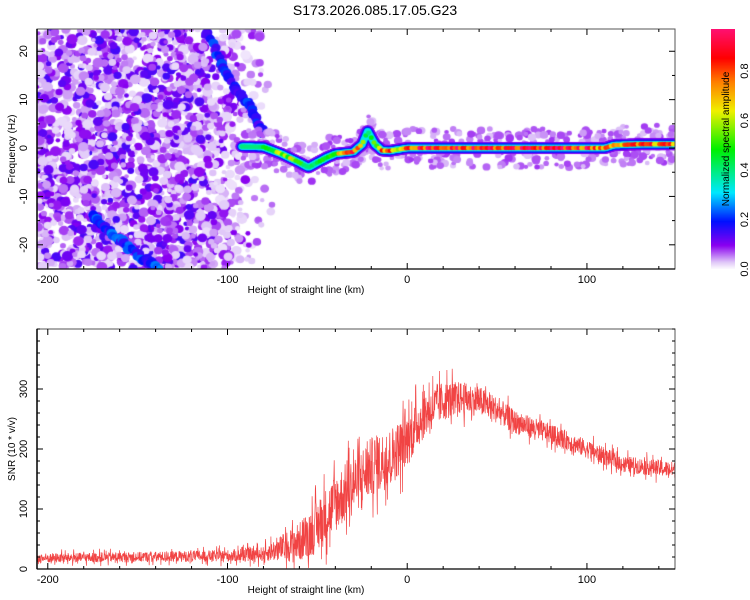  What do you see at coordinates (12, 449) in the screenshot?
I see `snr-y-axis-title: SNR (10 * v/v)` at bounding box center [12, 449].